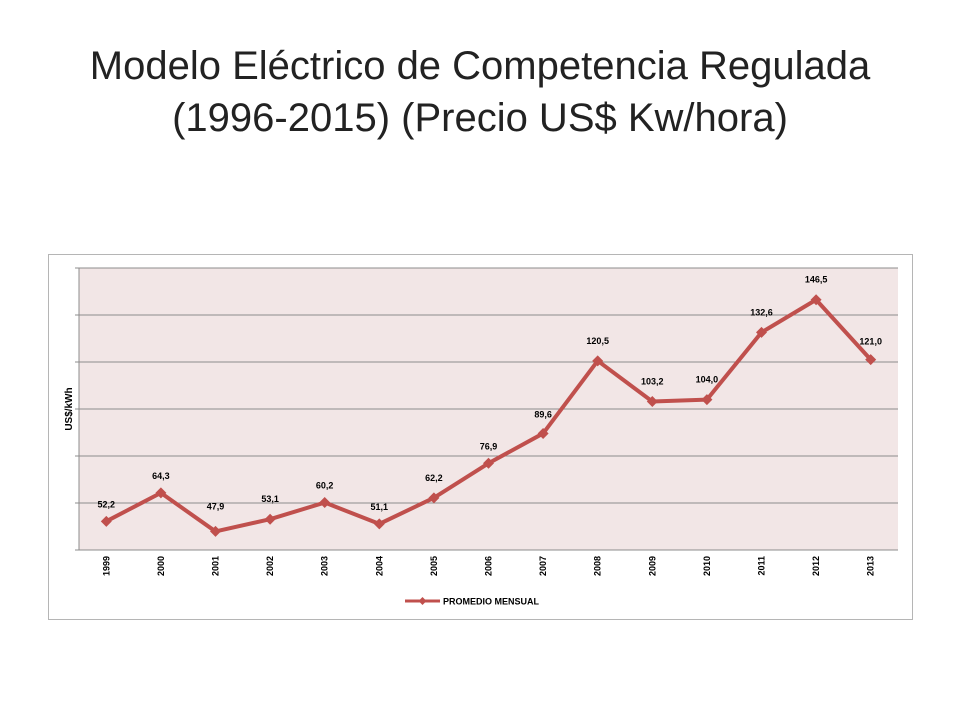  What do you see at coordinates (543, 414) in the screenshot?
I see `data-label: 89,6` at bounding box center [543, 414].